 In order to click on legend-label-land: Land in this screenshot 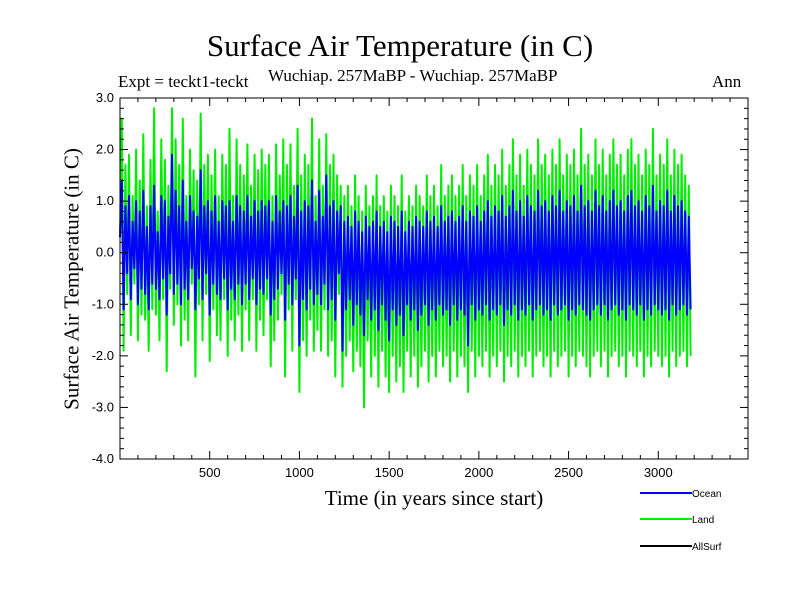, I will do `click(703, 520)`.